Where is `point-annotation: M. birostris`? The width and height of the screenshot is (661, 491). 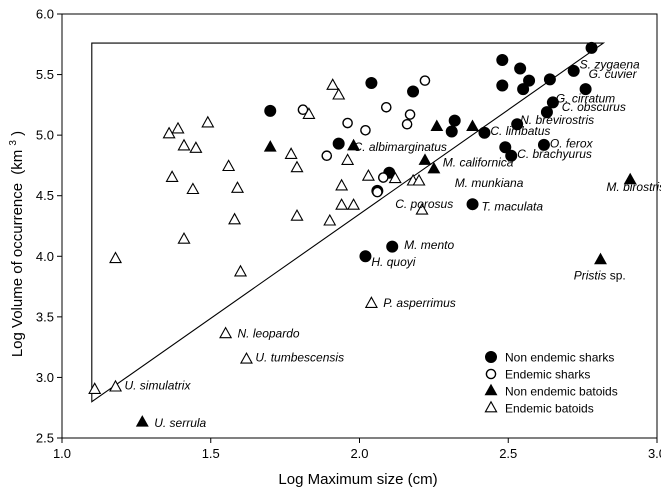
point-annotation: M. birostris is located at coordinates (633, 187).